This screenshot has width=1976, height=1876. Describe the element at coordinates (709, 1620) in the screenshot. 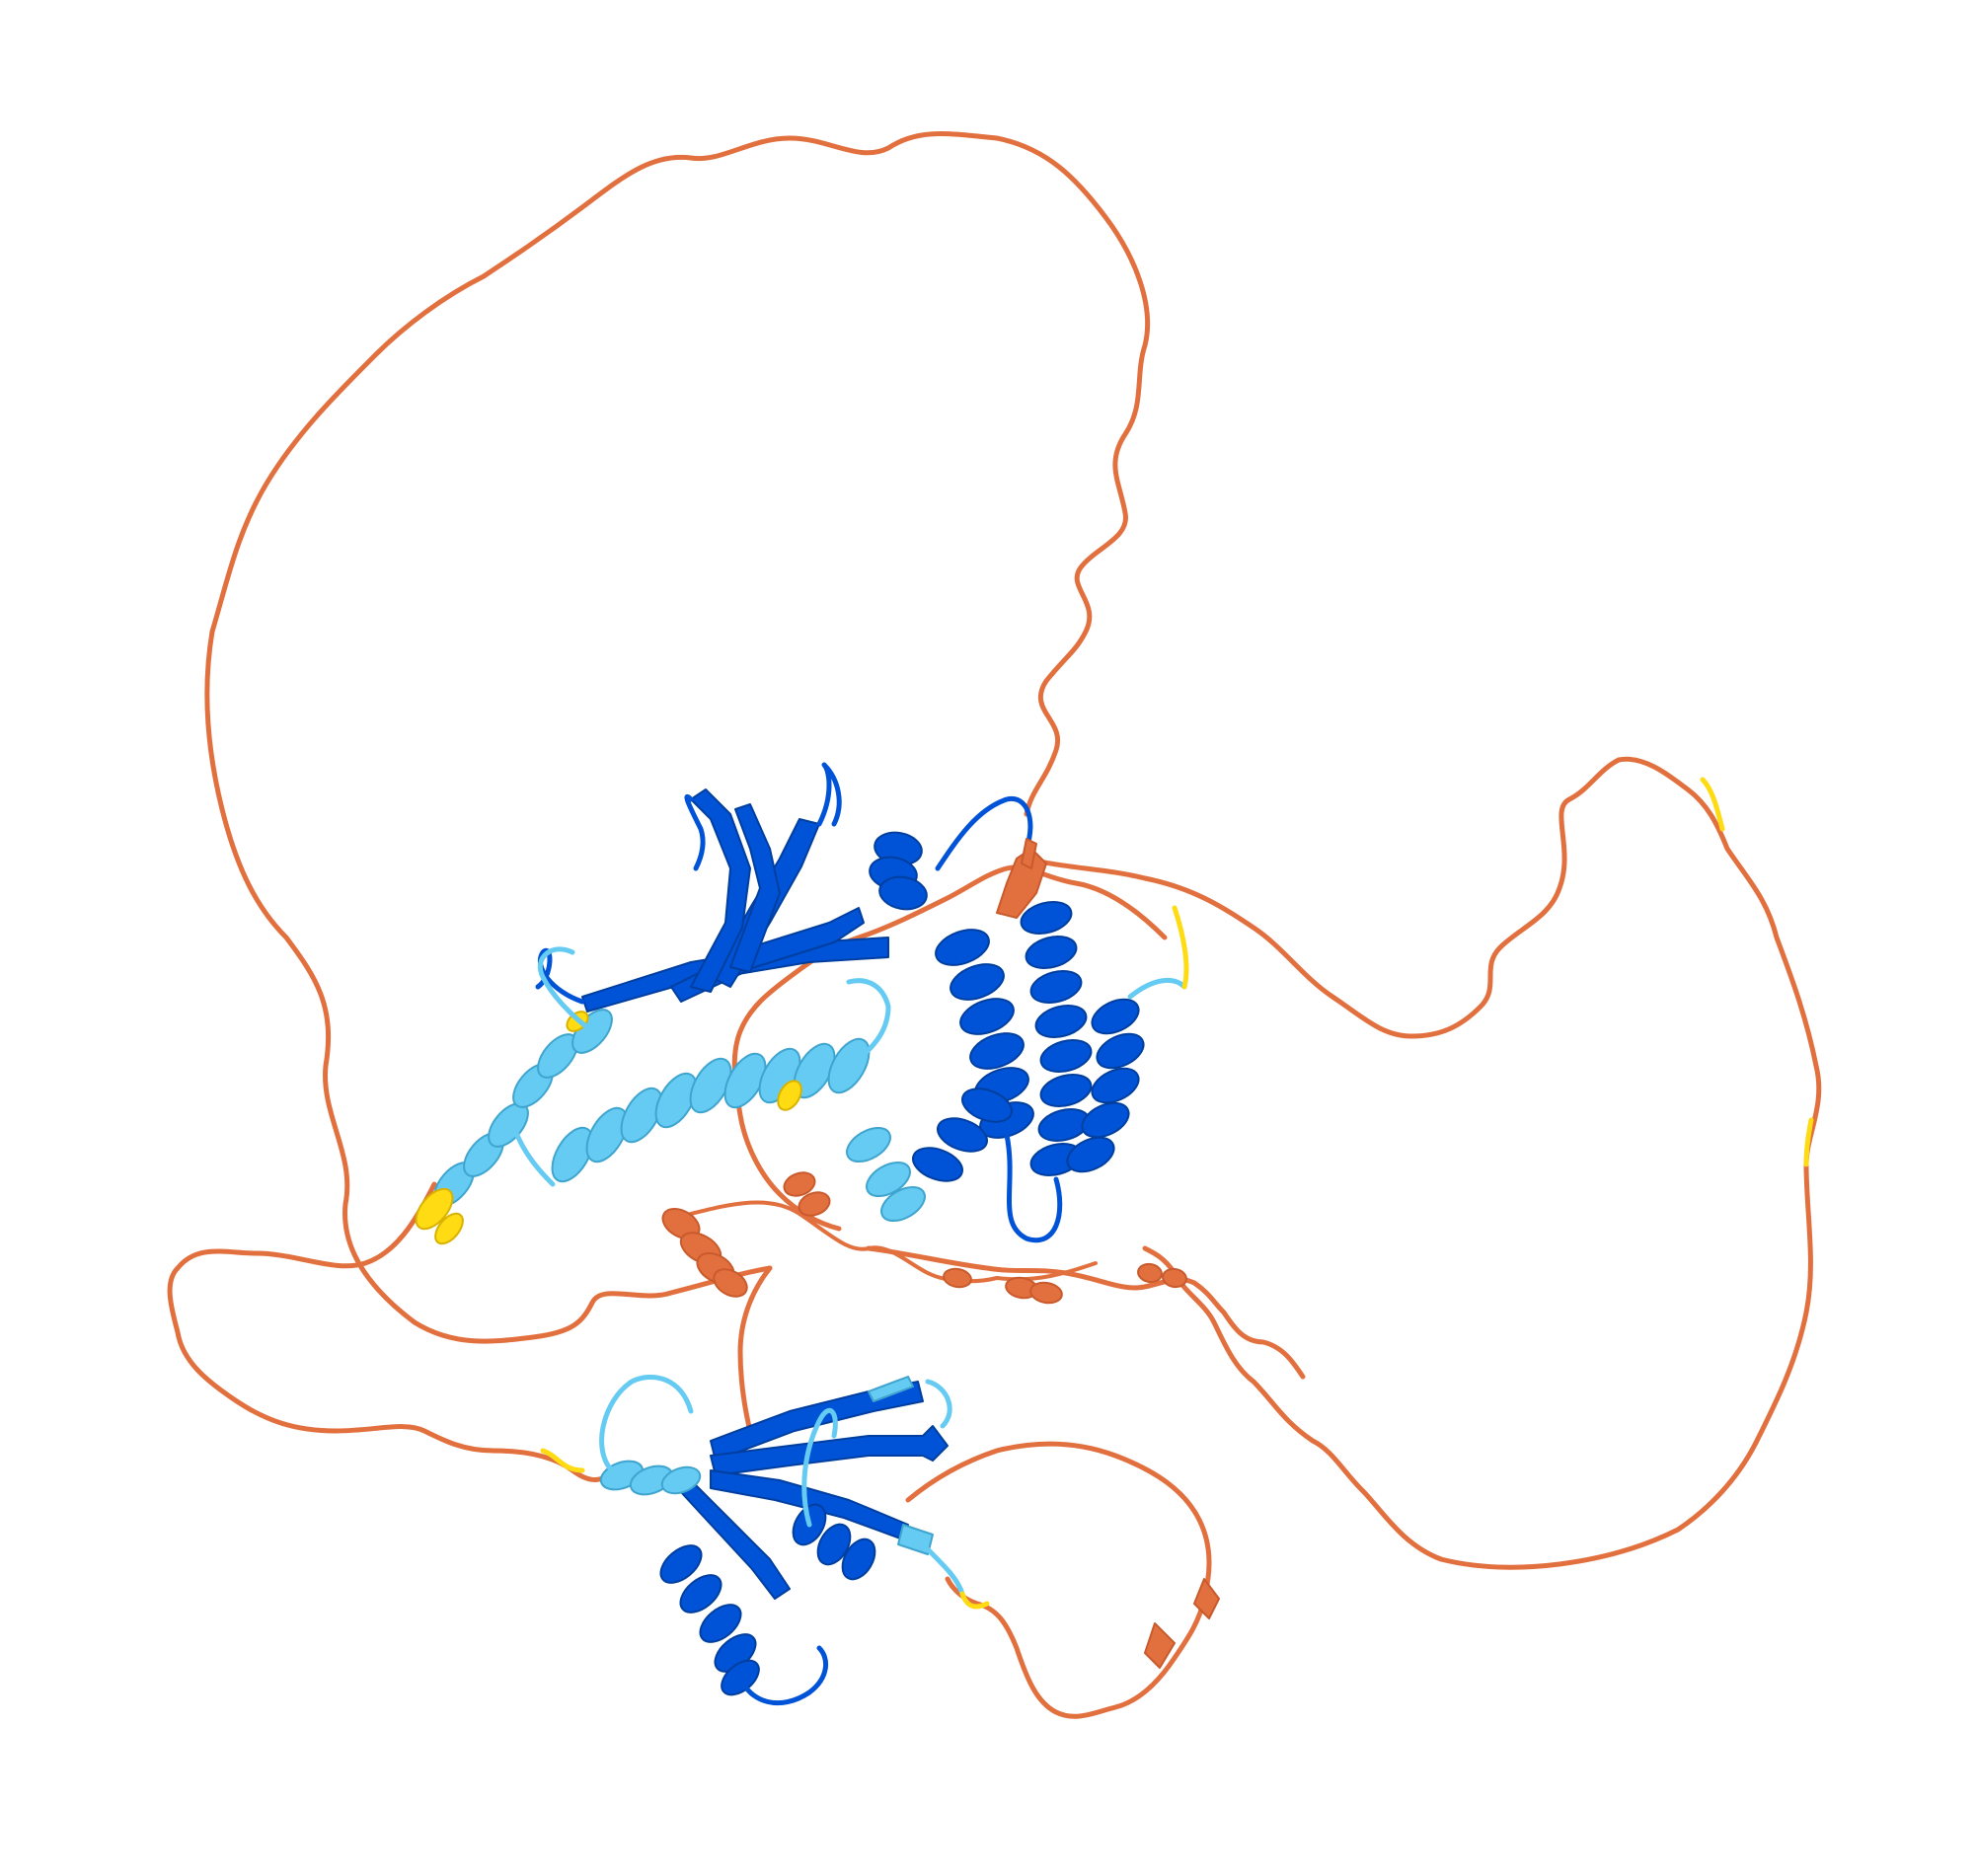

I see `lower-helix-a` at that location.